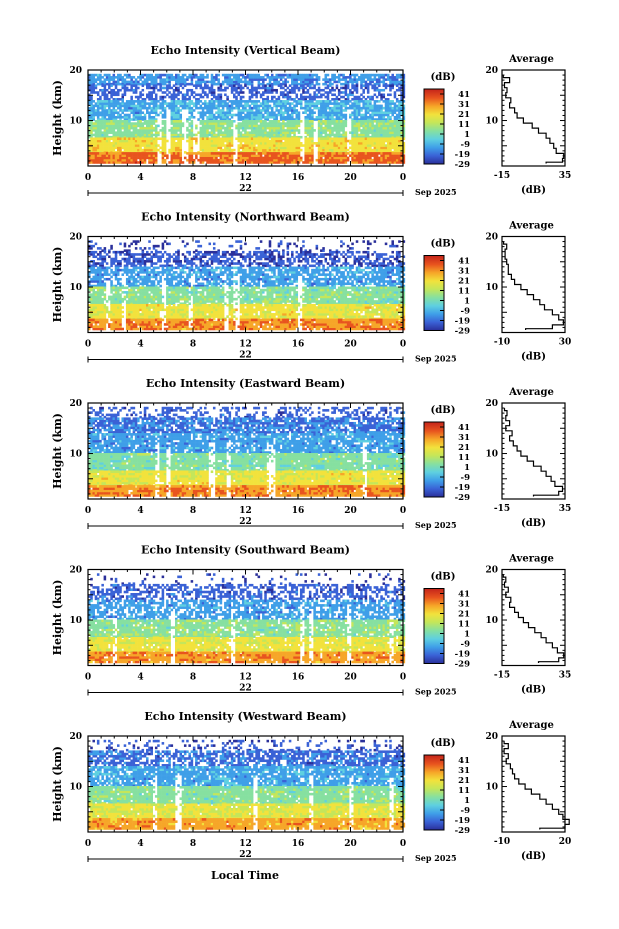 This screenshot has width=619, height=929. I want to click on heatmap-cells, so click(247, 118).